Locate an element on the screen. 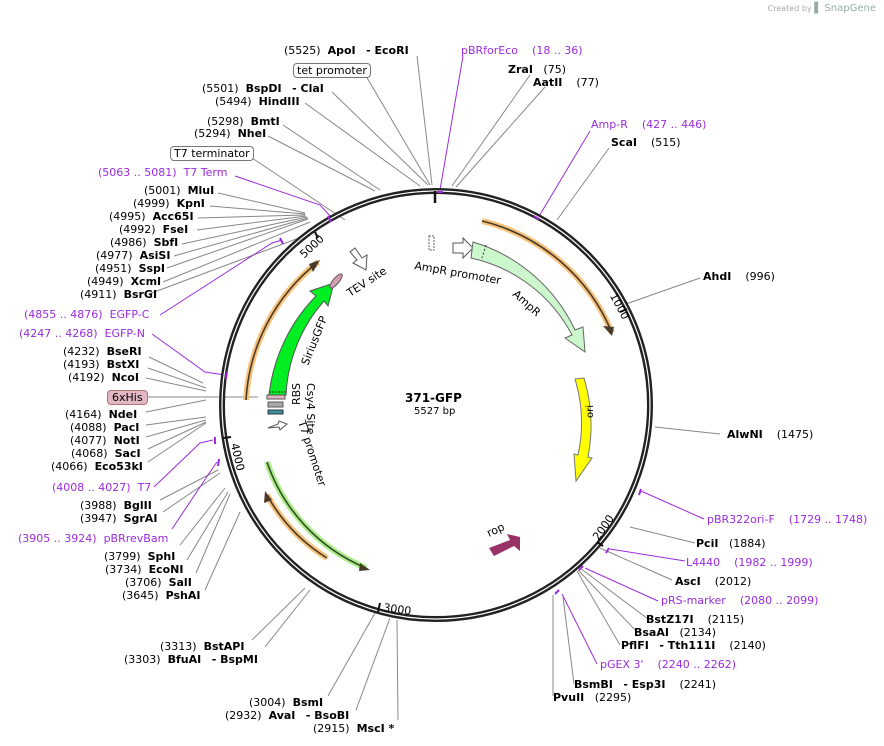 The height and width of the screenshot is (746, 884). site-label: (3734) EcoNI is located at coordinates (144, 569).